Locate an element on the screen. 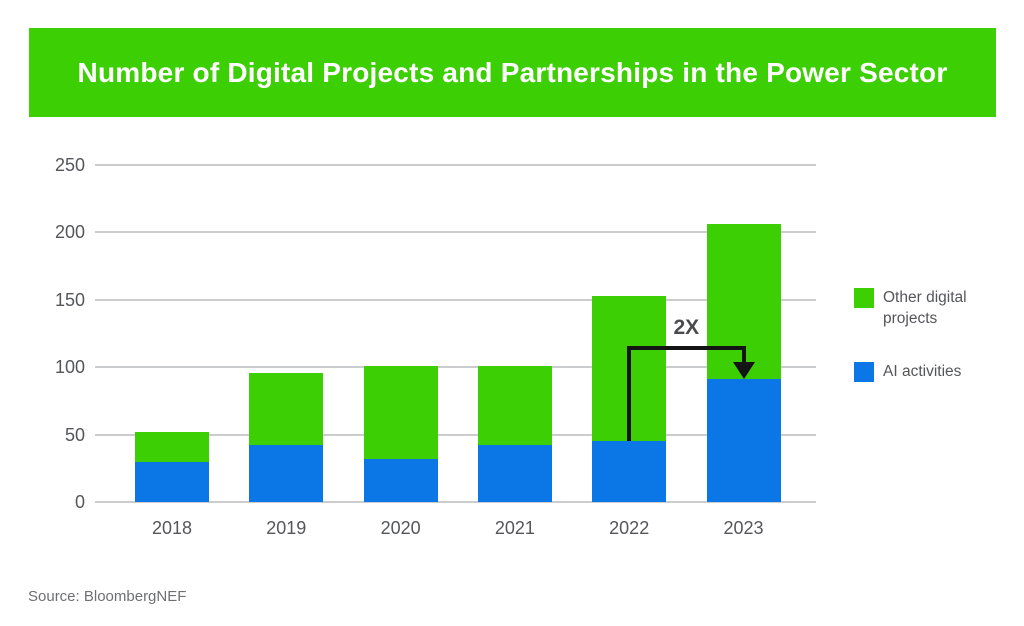 The image size is (1024, 626). y-axis-tick-label: 150 is located at coordinates (69, 299).